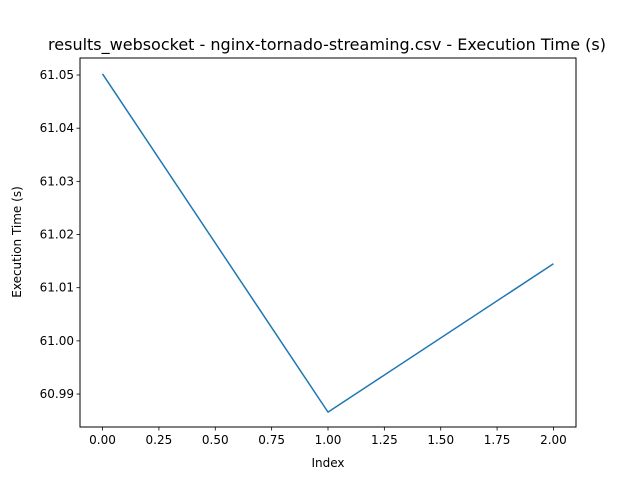  What do you see at coordinates (102, 440) in the screenshot?
I see `x-tick-label: 0.00` at bounding box center [102, 440].